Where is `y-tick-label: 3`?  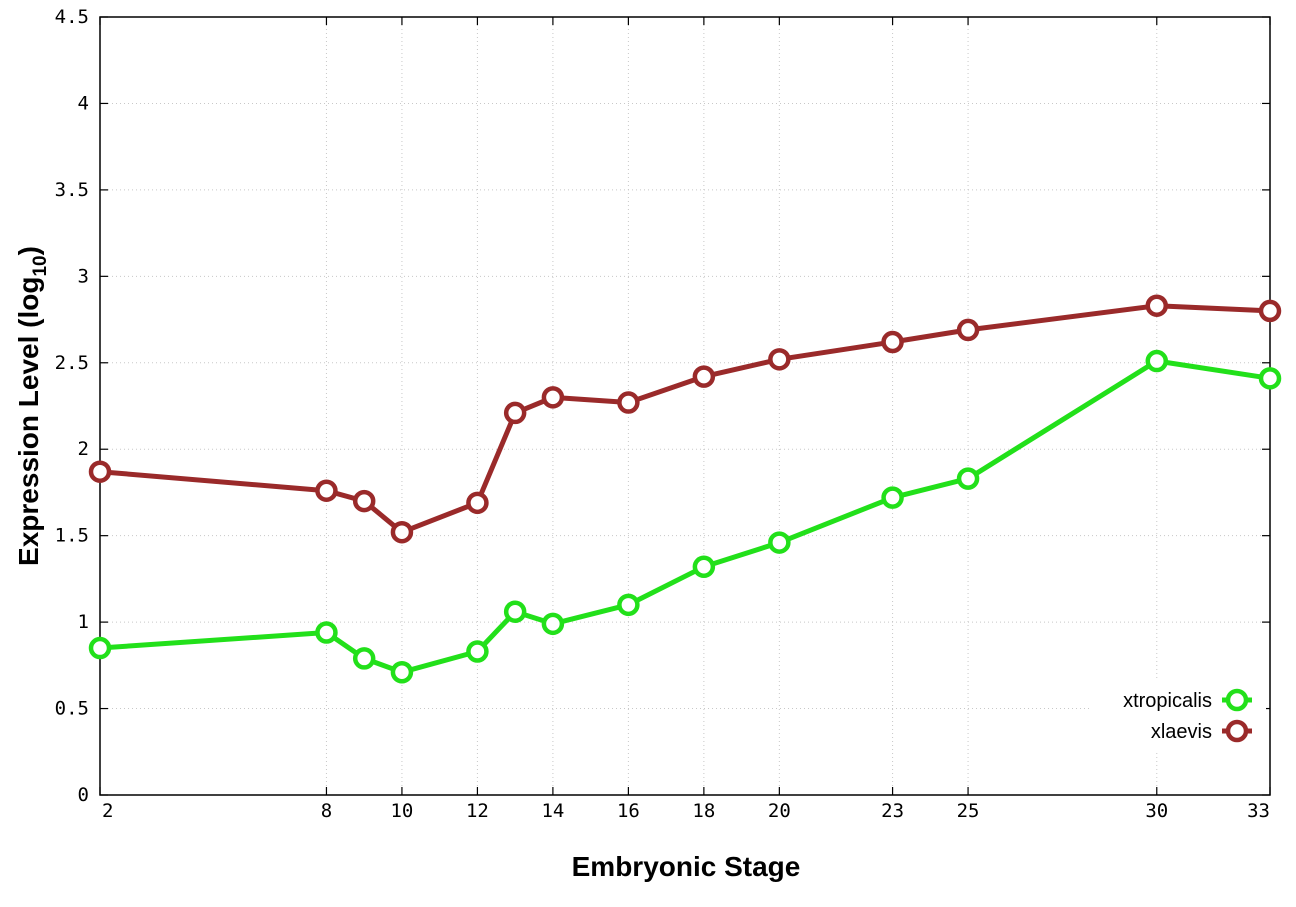
y-tick-label: 3 is located at coordinates (83, 276).